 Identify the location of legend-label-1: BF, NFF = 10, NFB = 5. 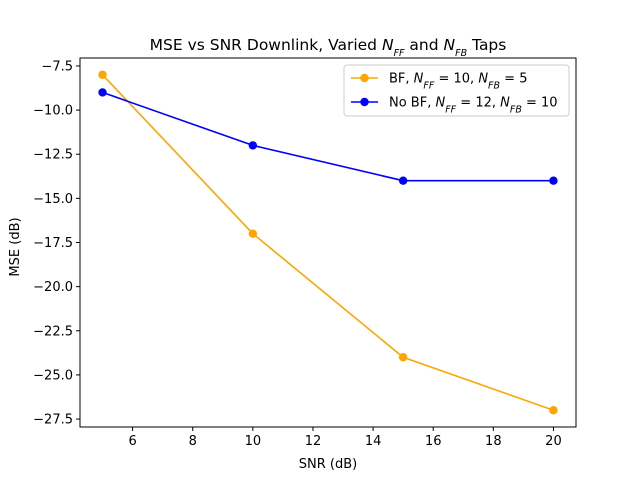
(458, 82).